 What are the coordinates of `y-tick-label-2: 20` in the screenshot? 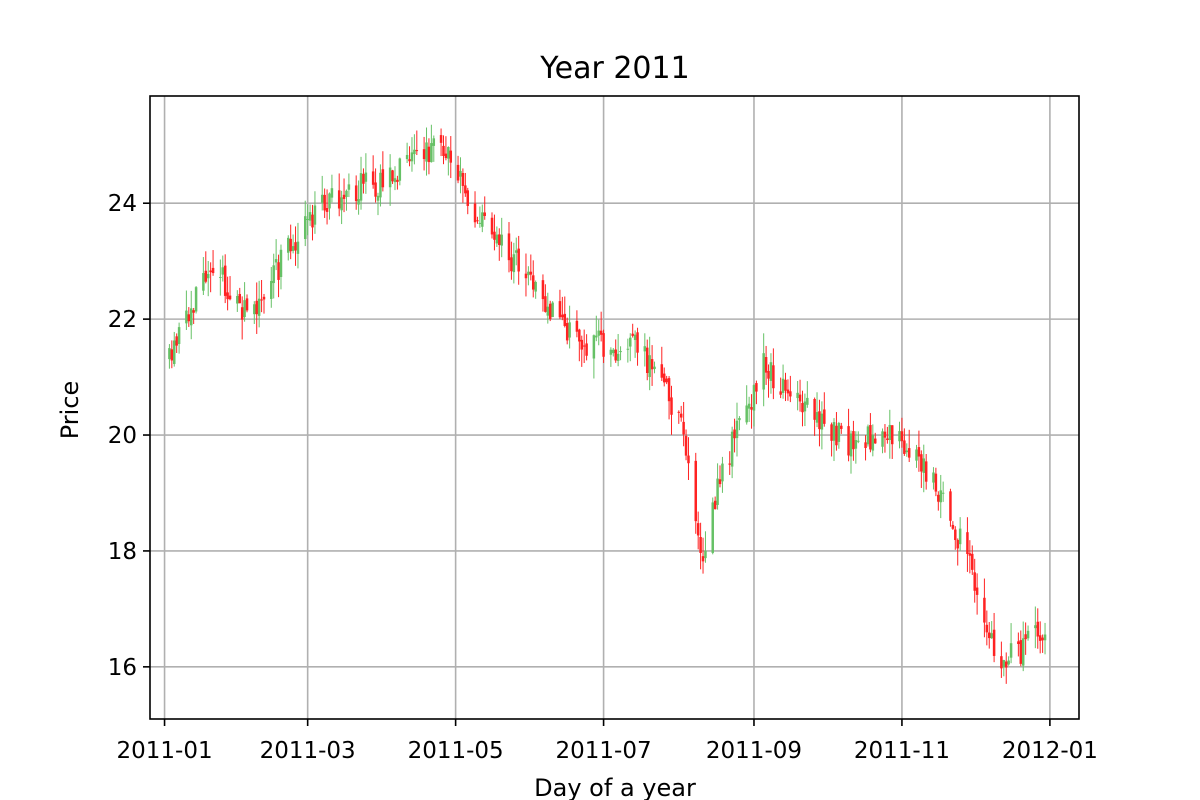 It's located at (122, 436).